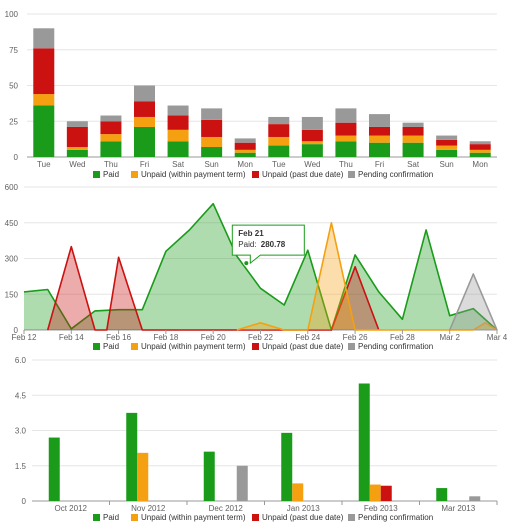 The height and width of the screenshot is (526, 516). What do you see at coordinates (480, 164) in the screenshot?
I see `x-tick-label: Mon` at bounding box center [480, 164].